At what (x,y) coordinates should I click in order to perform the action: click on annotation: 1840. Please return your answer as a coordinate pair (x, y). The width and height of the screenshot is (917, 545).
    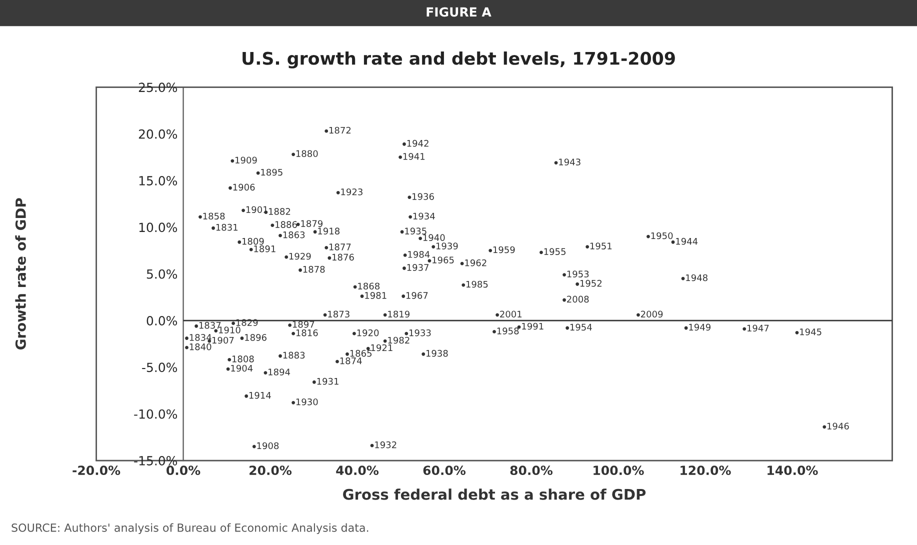
    Looking at the image, I should click on (201, 346).